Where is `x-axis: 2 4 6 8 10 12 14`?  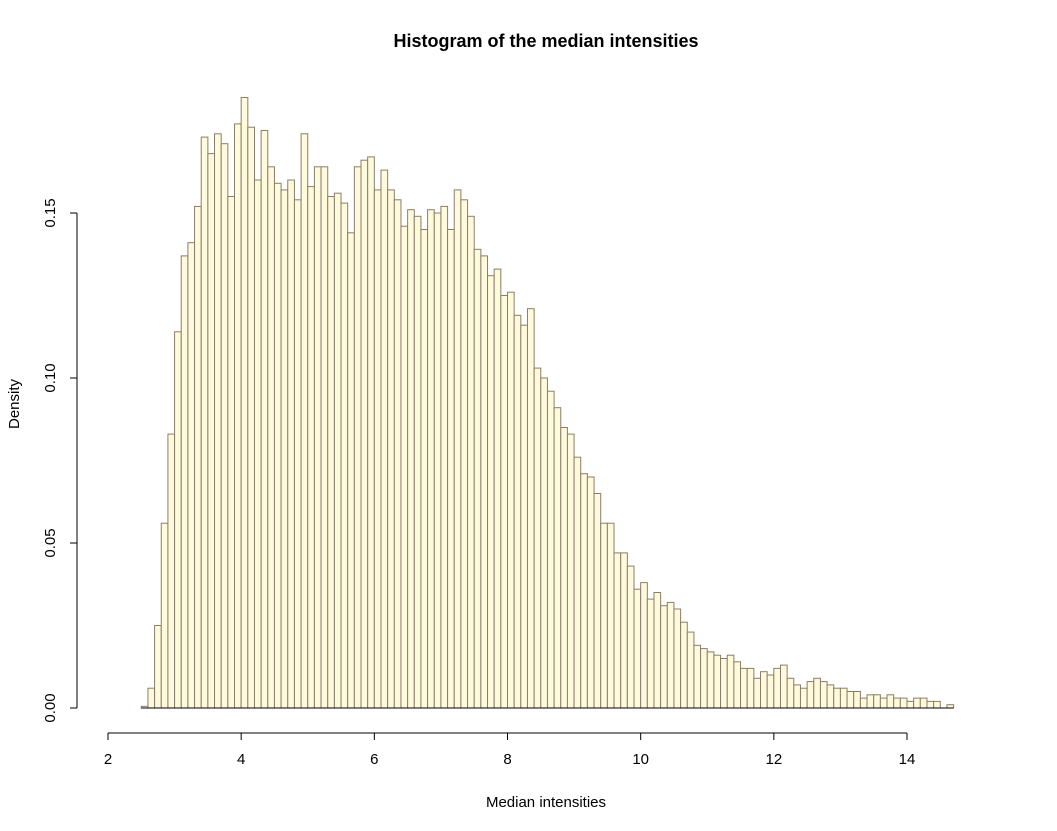
x-axis: 2 4 6 8 10 12 14 is located at coordinates (509, 750).